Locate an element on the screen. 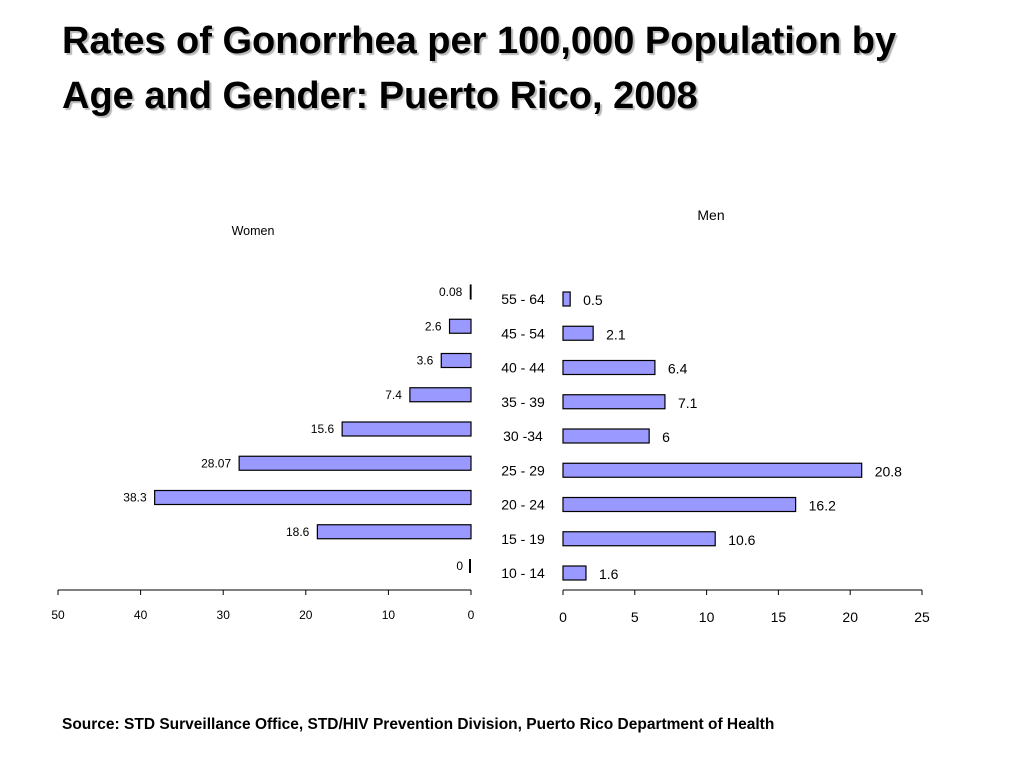 The image size is (1024, 768). age-group-label: 45 - 54 is located at coordinates (523, 333).